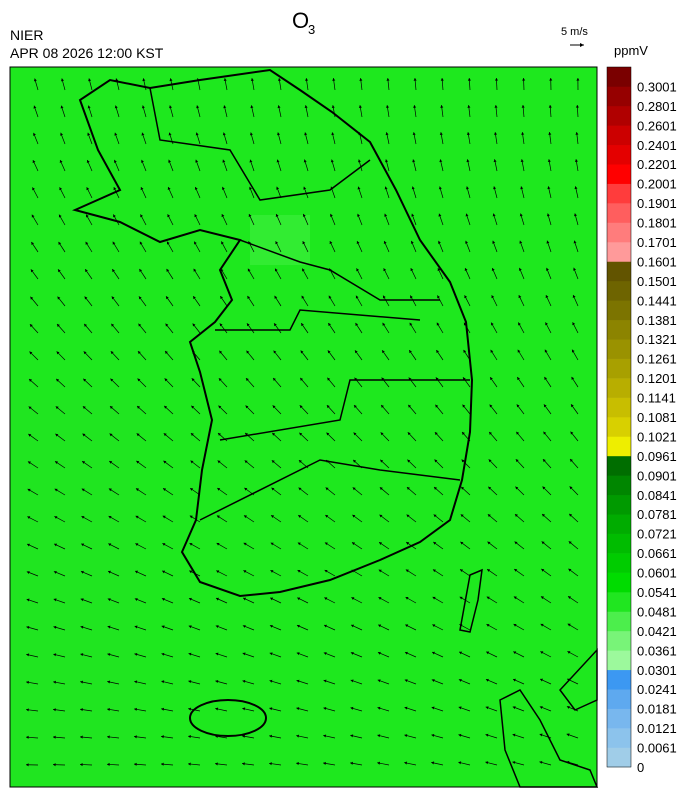 This screenshot has height=803, width=692. Describe the element at coordinates (657, 359) in the screenshot. I see `colorbar-label: 0.1261` at that location.